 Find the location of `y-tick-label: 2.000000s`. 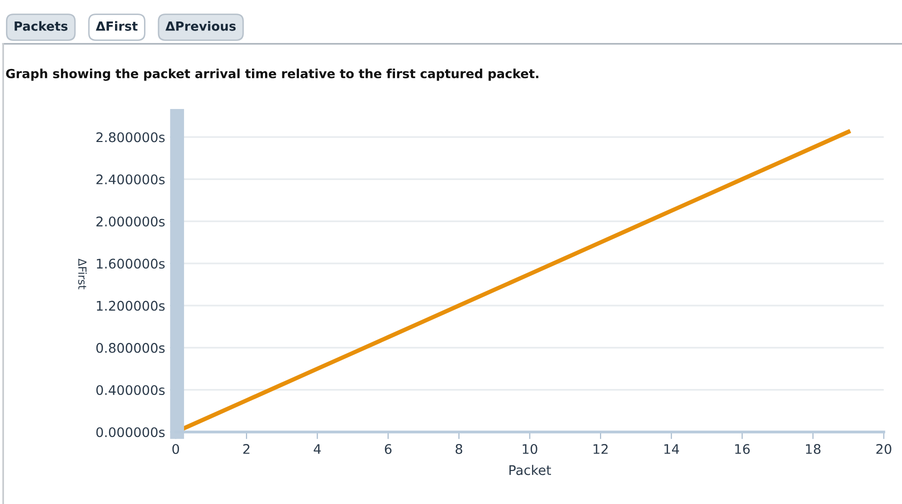

y-tick-label: 2.000000s is located at coordinates (130, 221).